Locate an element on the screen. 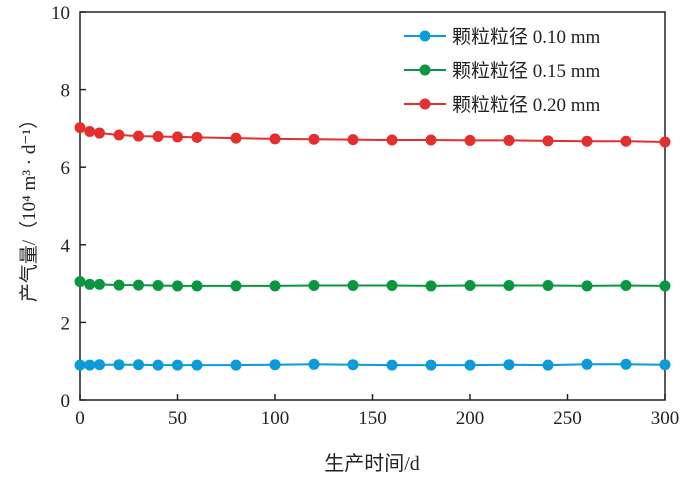 This screenshot has width=700, height=488. y-tick-label: 6 is located at coordinates (66, 168).